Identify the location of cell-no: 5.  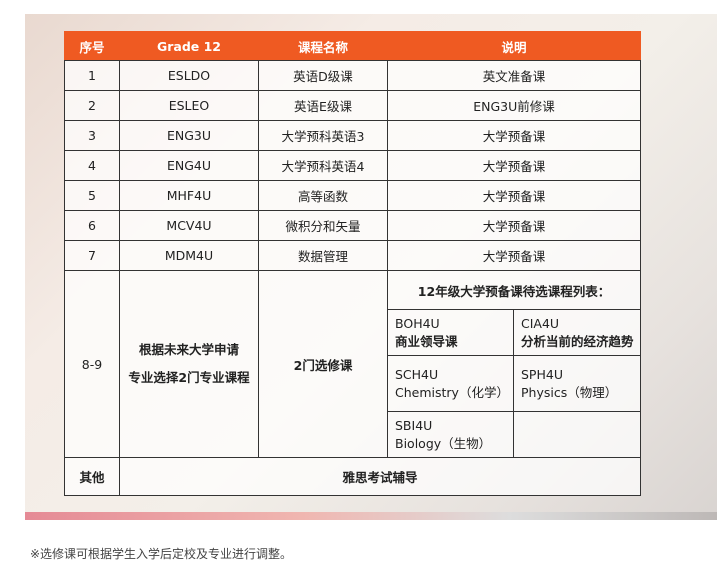
(92, 195).